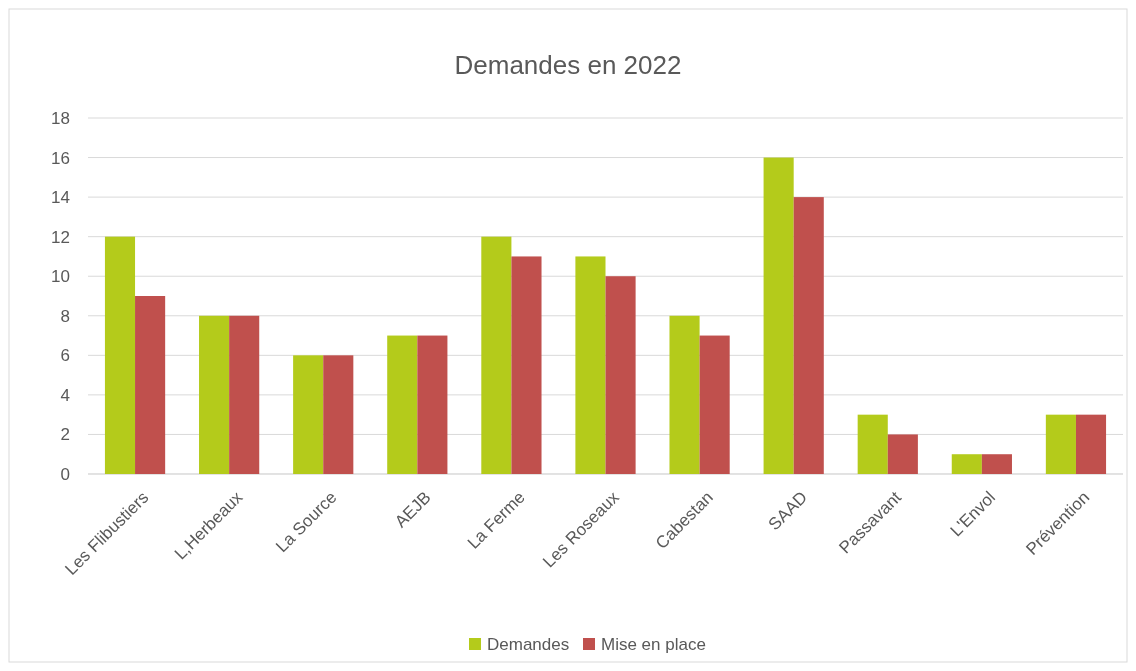  Describe the element at coordinates (65, 395) in the screenshot. I see `y-tick-label: 4` at that location.